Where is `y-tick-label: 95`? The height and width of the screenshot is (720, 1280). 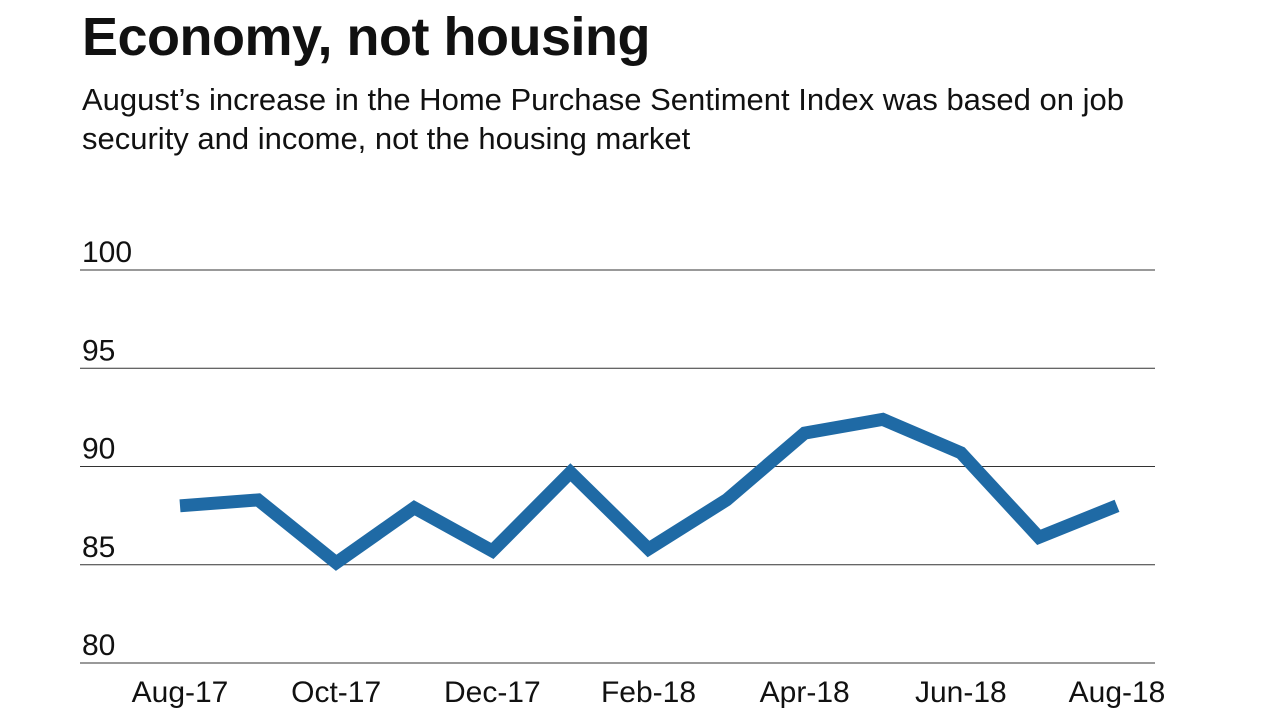 y-tick-label: 95 is located at coordinates (98, 350).